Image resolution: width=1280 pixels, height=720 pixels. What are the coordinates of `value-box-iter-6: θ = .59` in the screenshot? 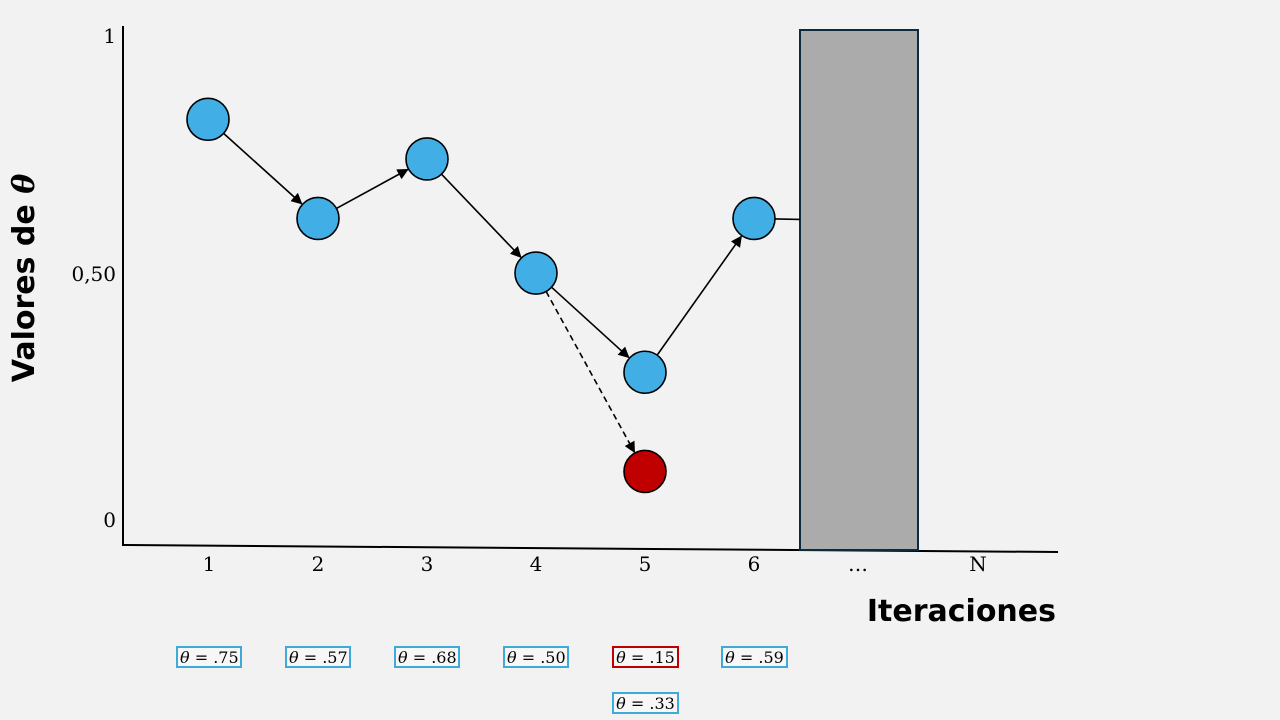 It's located at (754, 657).